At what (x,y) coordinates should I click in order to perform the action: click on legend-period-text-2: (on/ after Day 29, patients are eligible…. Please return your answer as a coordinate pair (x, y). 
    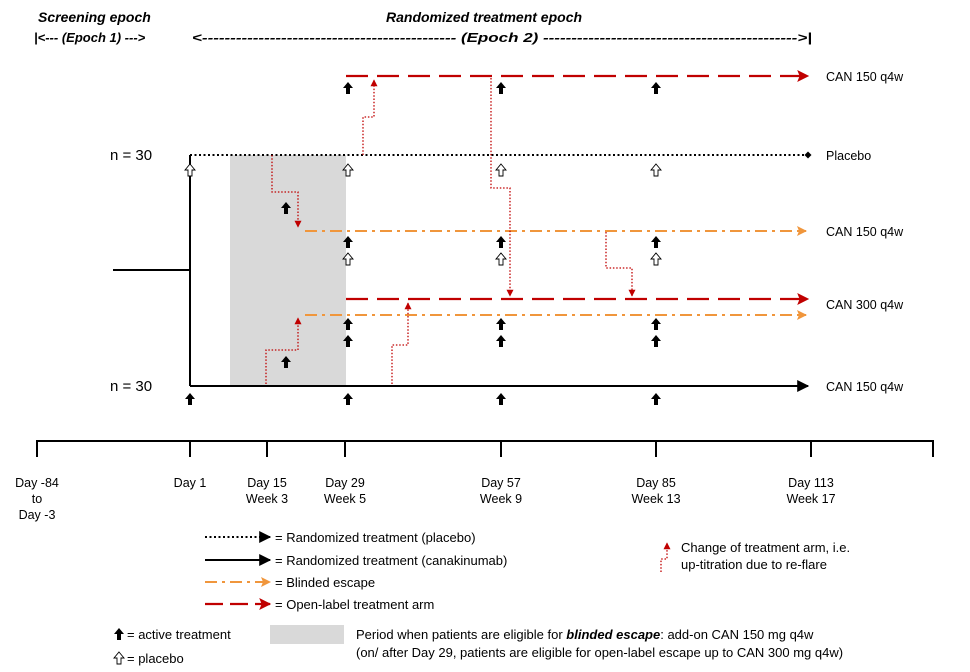
    Looking at the image, I should click on (599, 652).